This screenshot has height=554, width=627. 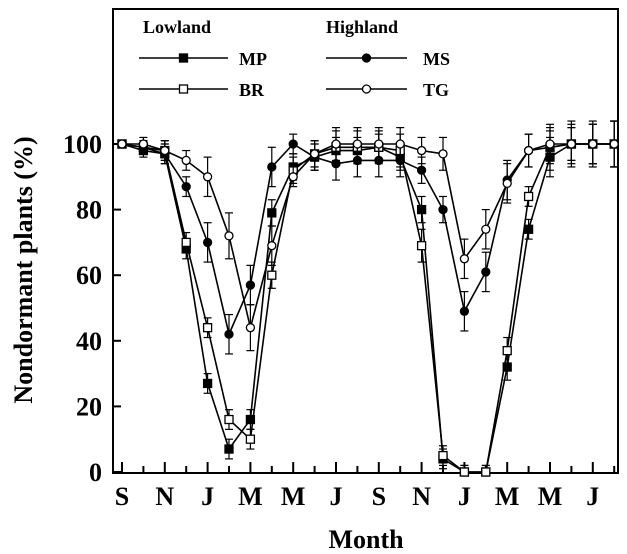 What do you see at coordinates (92, 308) in the screenshot?
I see `y-axis-ticks: 0 20 40 60 80 100` at bounding box center [92, 308].